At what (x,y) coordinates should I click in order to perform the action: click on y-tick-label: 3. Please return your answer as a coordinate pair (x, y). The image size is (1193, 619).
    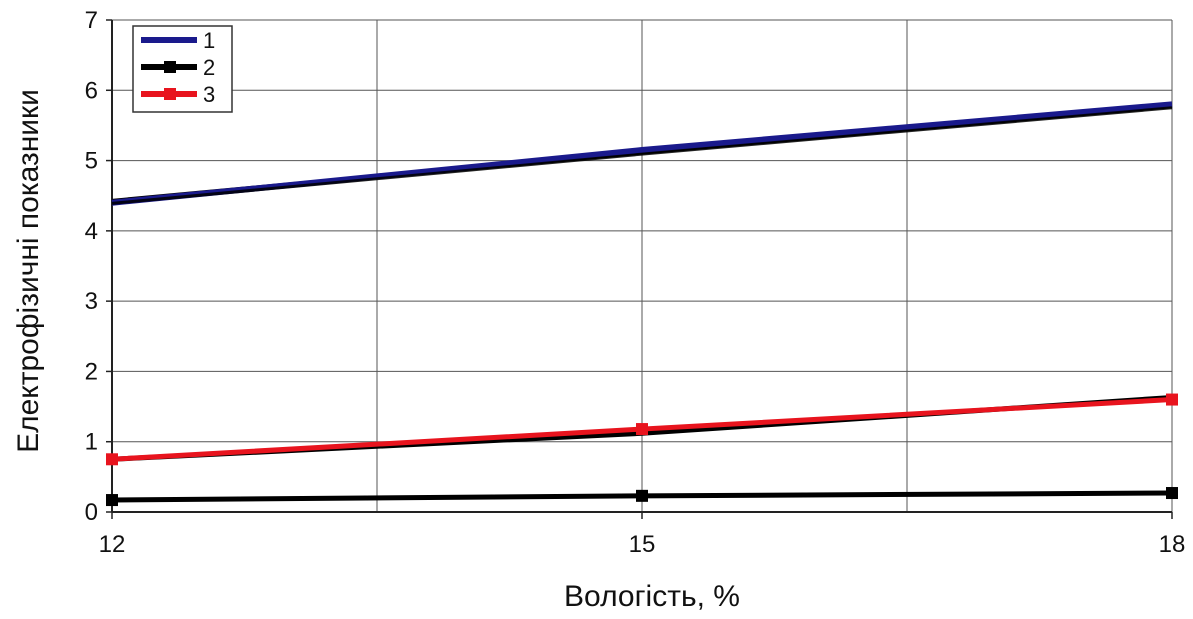
    Looking at the image, I should click on (91, 301).